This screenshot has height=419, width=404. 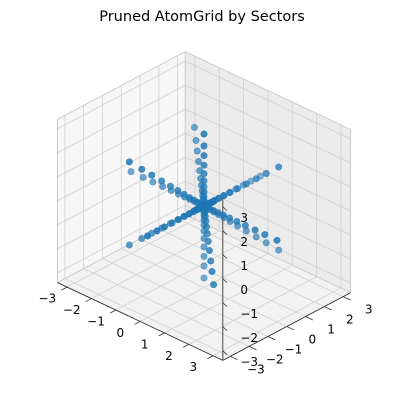 I want to click on y-tick-label: 2, so click(x=350, y=320).